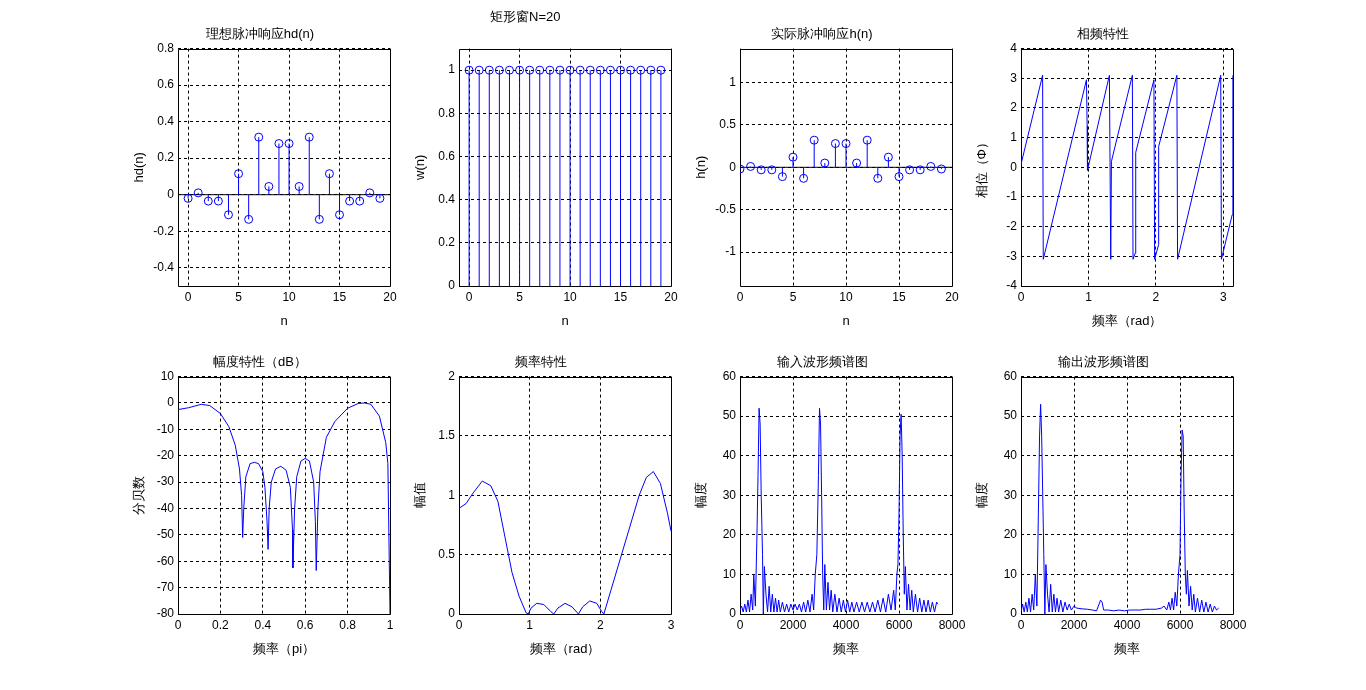 This screenshot has width=1366, height=690. What do you see at coordinates (447, 112) in the screenshot?
I see `y-tick-label: 0.8` at bounding box center [447, 112].